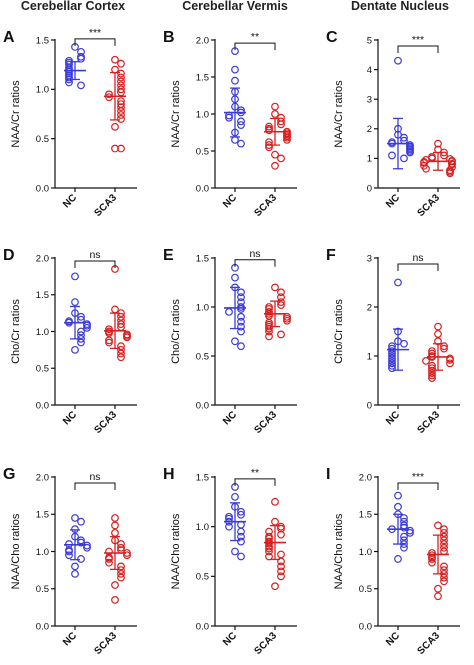 This screenshot has height=665, width=474. What do you see at coordinates (332, 37) in the screenshot?
I see `panel-letter: C` at bounding box center [332, 37].